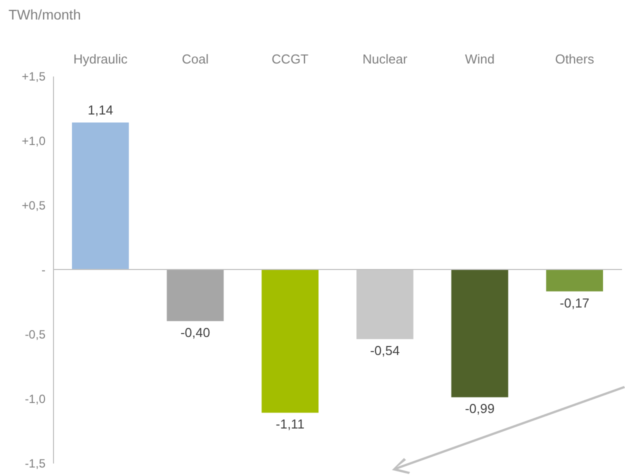  I want to click on data-label: -1,11, so click(290, 424).